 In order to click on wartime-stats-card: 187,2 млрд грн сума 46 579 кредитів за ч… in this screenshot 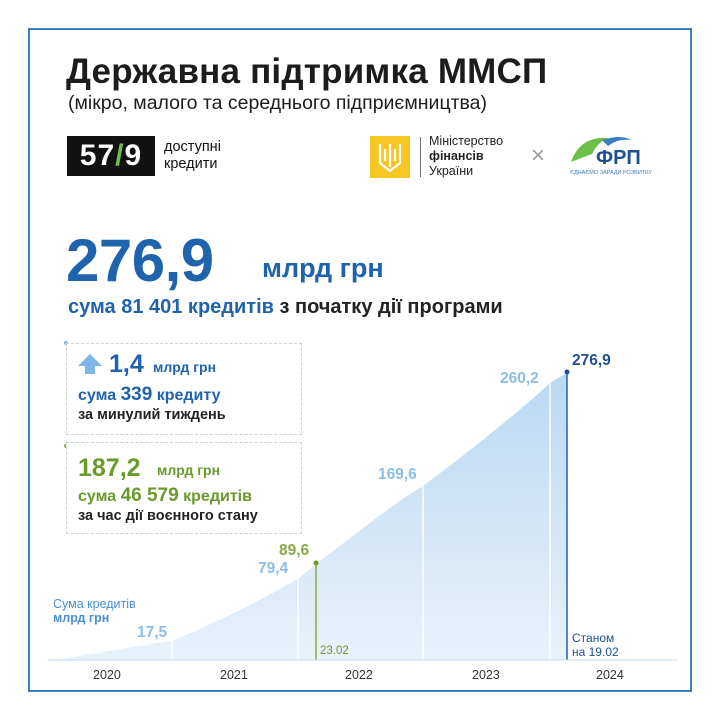, I will do `click(184, 488)`.